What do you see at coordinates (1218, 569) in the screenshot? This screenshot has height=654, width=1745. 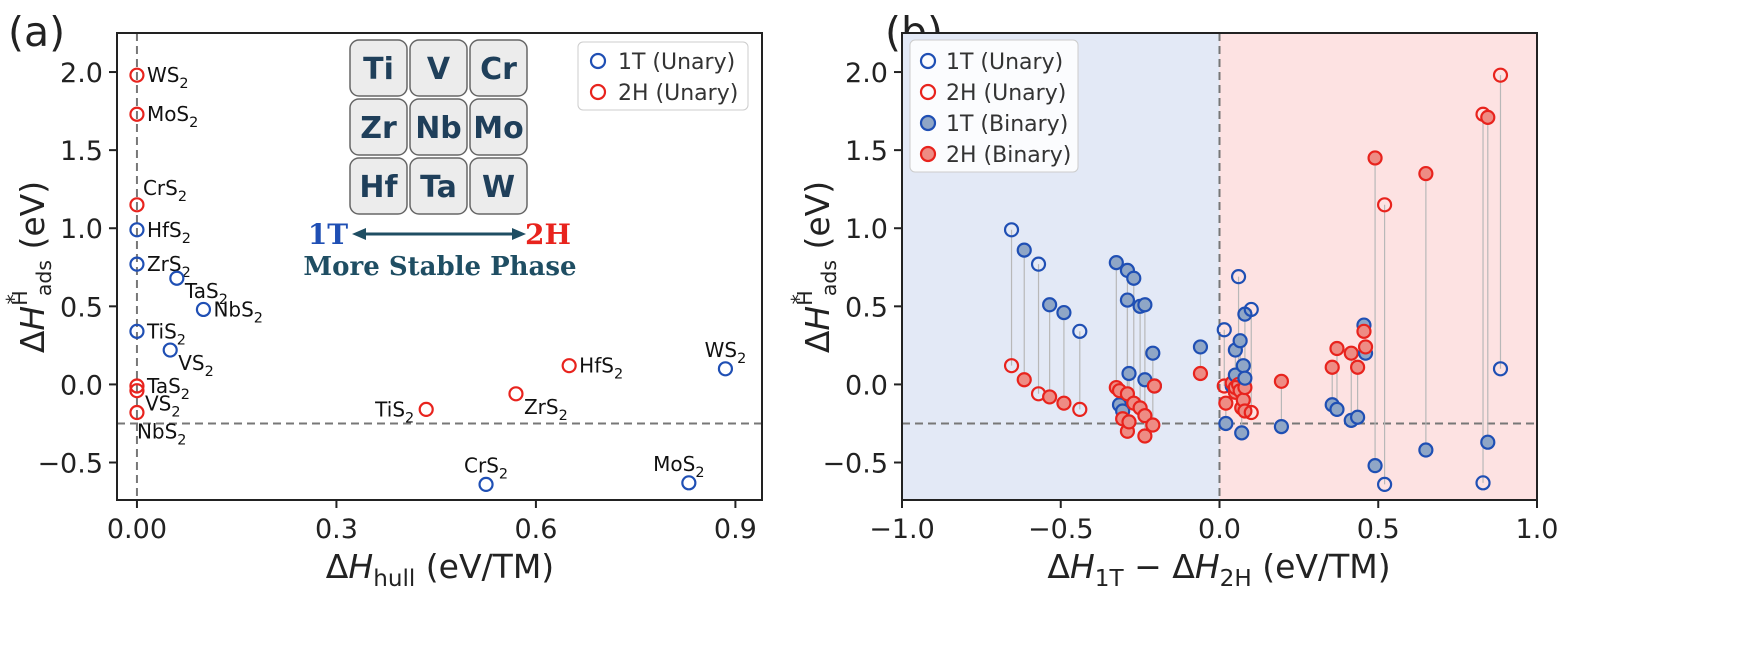 I see `panel-b-x-axis-label: ΔH1T − ΔH2H (eV/TM)` at bounding box center [1218, 569].